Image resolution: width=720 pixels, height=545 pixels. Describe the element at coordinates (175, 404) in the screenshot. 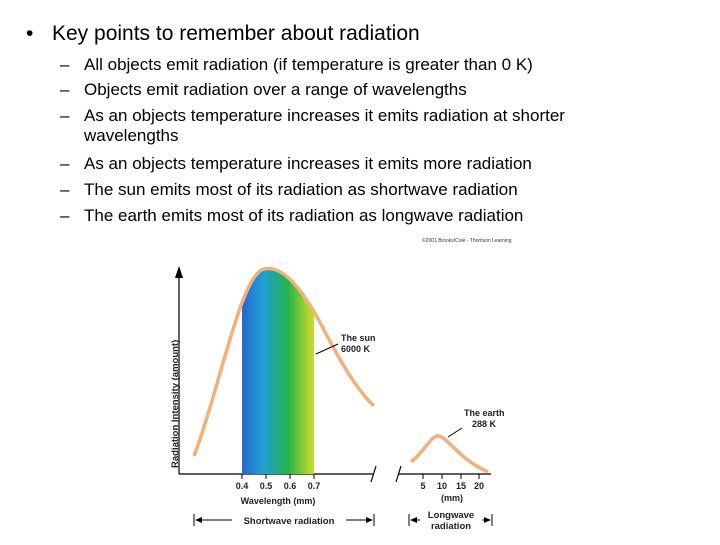

I see `y-axis-label: Radiation Intensity (amount)` at that location.